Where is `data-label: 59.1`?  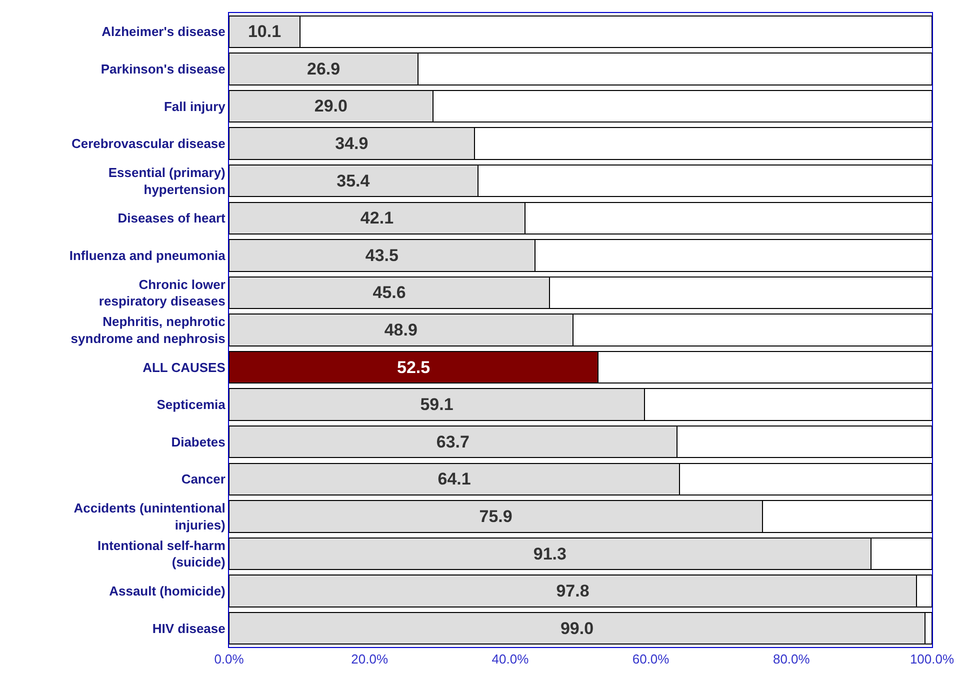 data-label: 59.1 is located at coordinates (437, 404).